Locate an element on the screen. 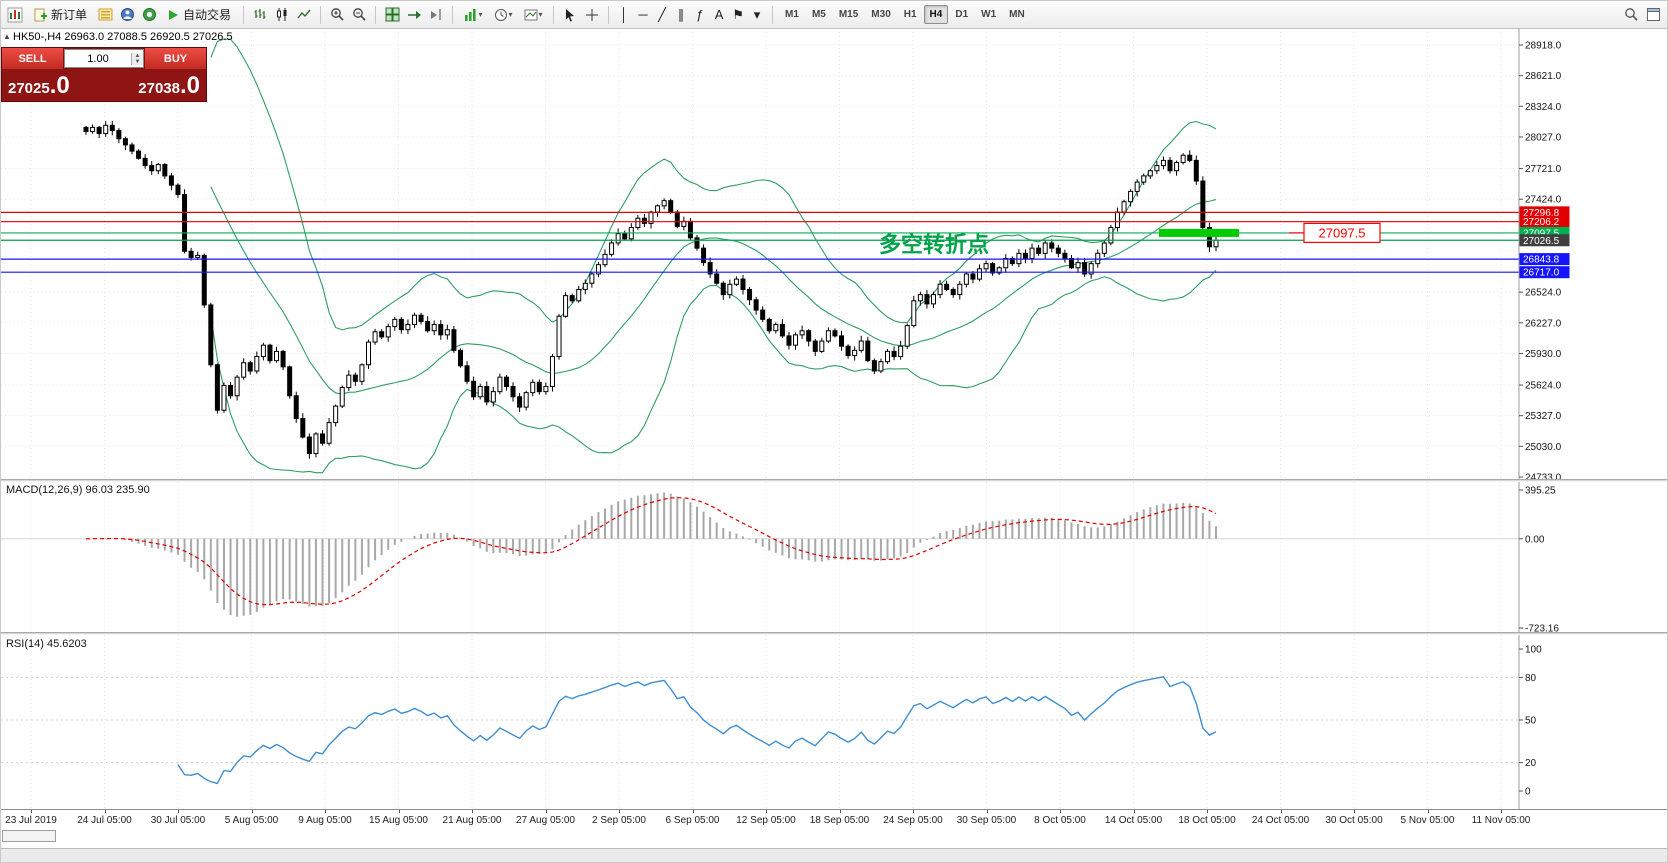 This screenshot has width=1668, height=863. text-tool-icon: A is located at coordinates (719, 14).